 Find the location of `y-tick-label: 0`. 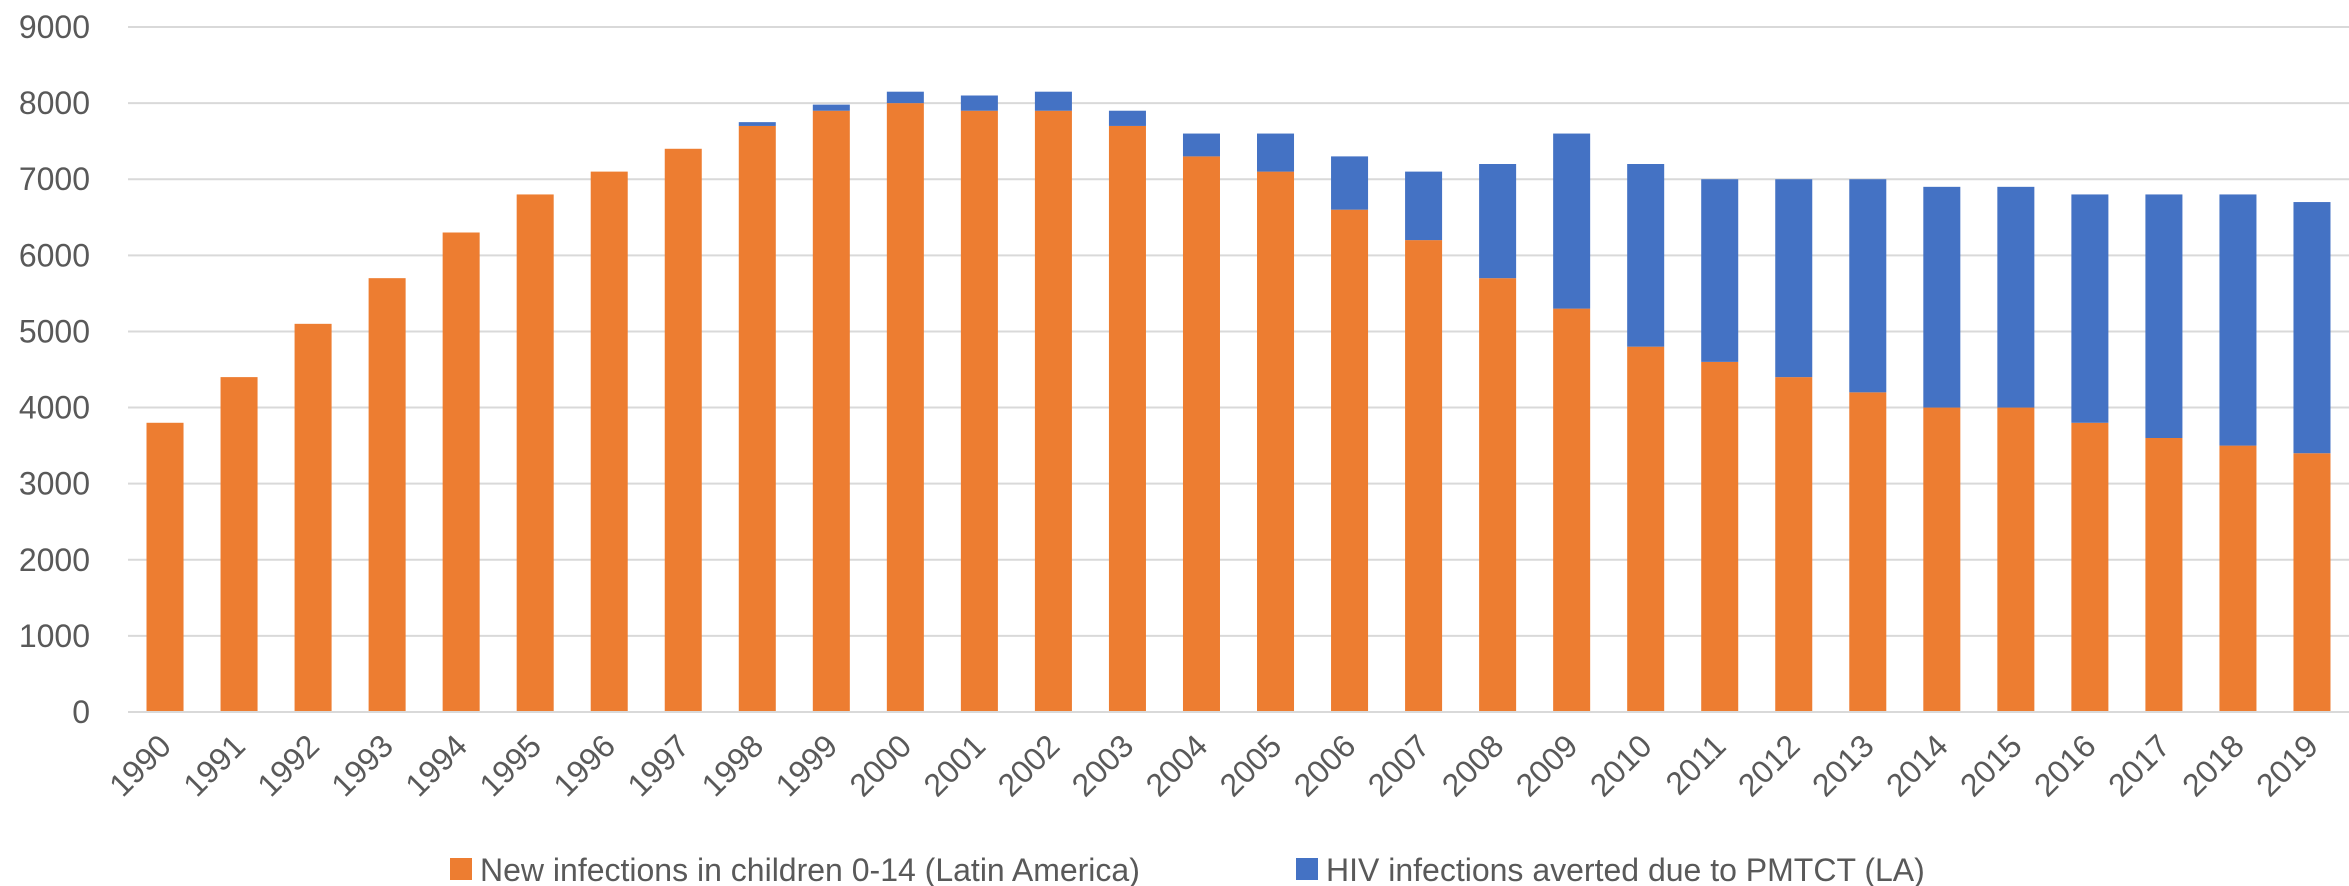

y-tick-label: 0 is located at coordinates (81, 712).